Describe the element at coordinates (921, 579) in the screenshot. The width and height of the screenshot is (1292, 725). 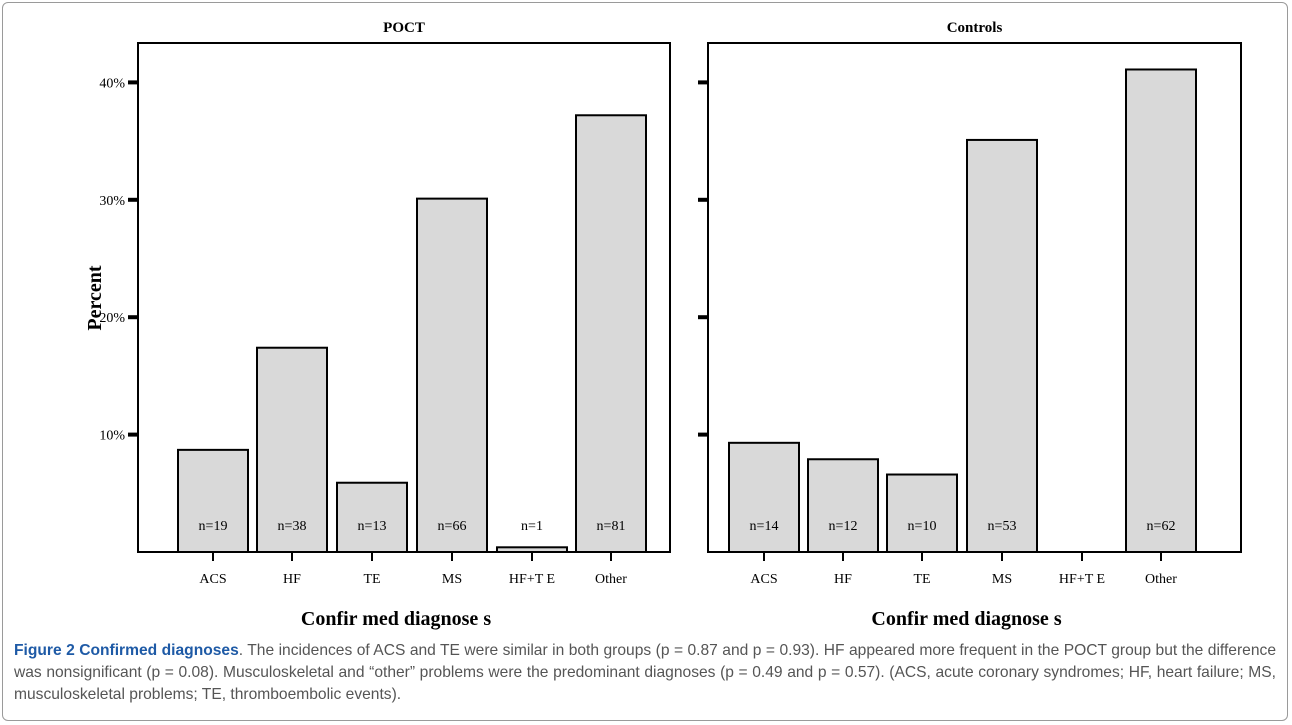
I see `x-tick-label-controls-2: TE` at that location.